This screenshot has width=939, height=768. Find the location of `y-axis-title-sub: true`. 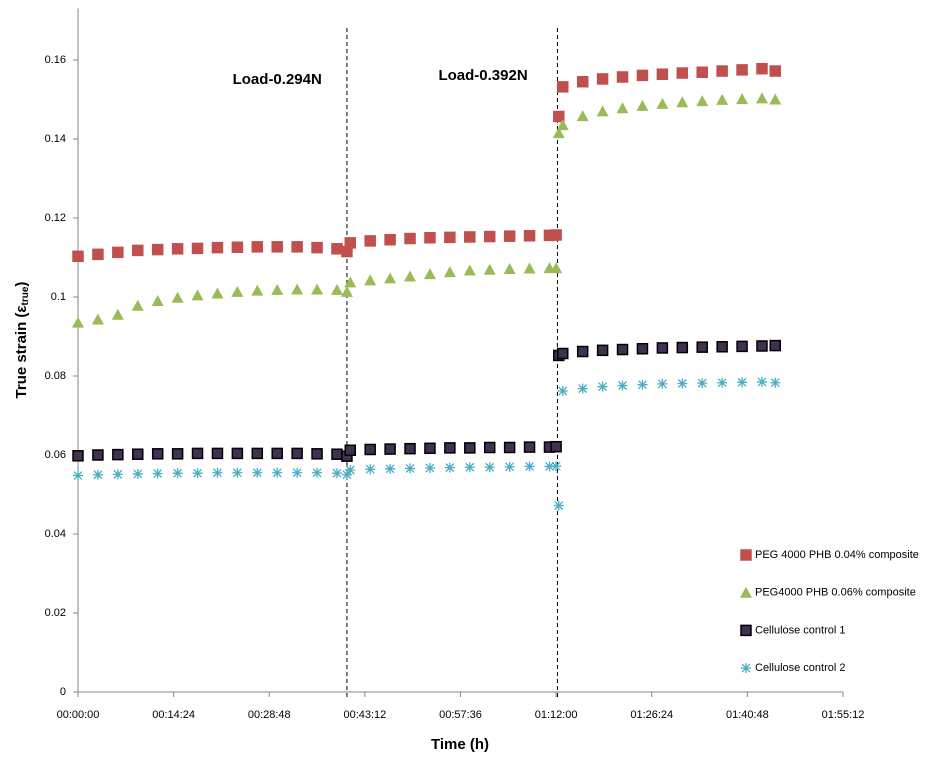

y-axis-title-sub: true is located at coordinates (25, 295).